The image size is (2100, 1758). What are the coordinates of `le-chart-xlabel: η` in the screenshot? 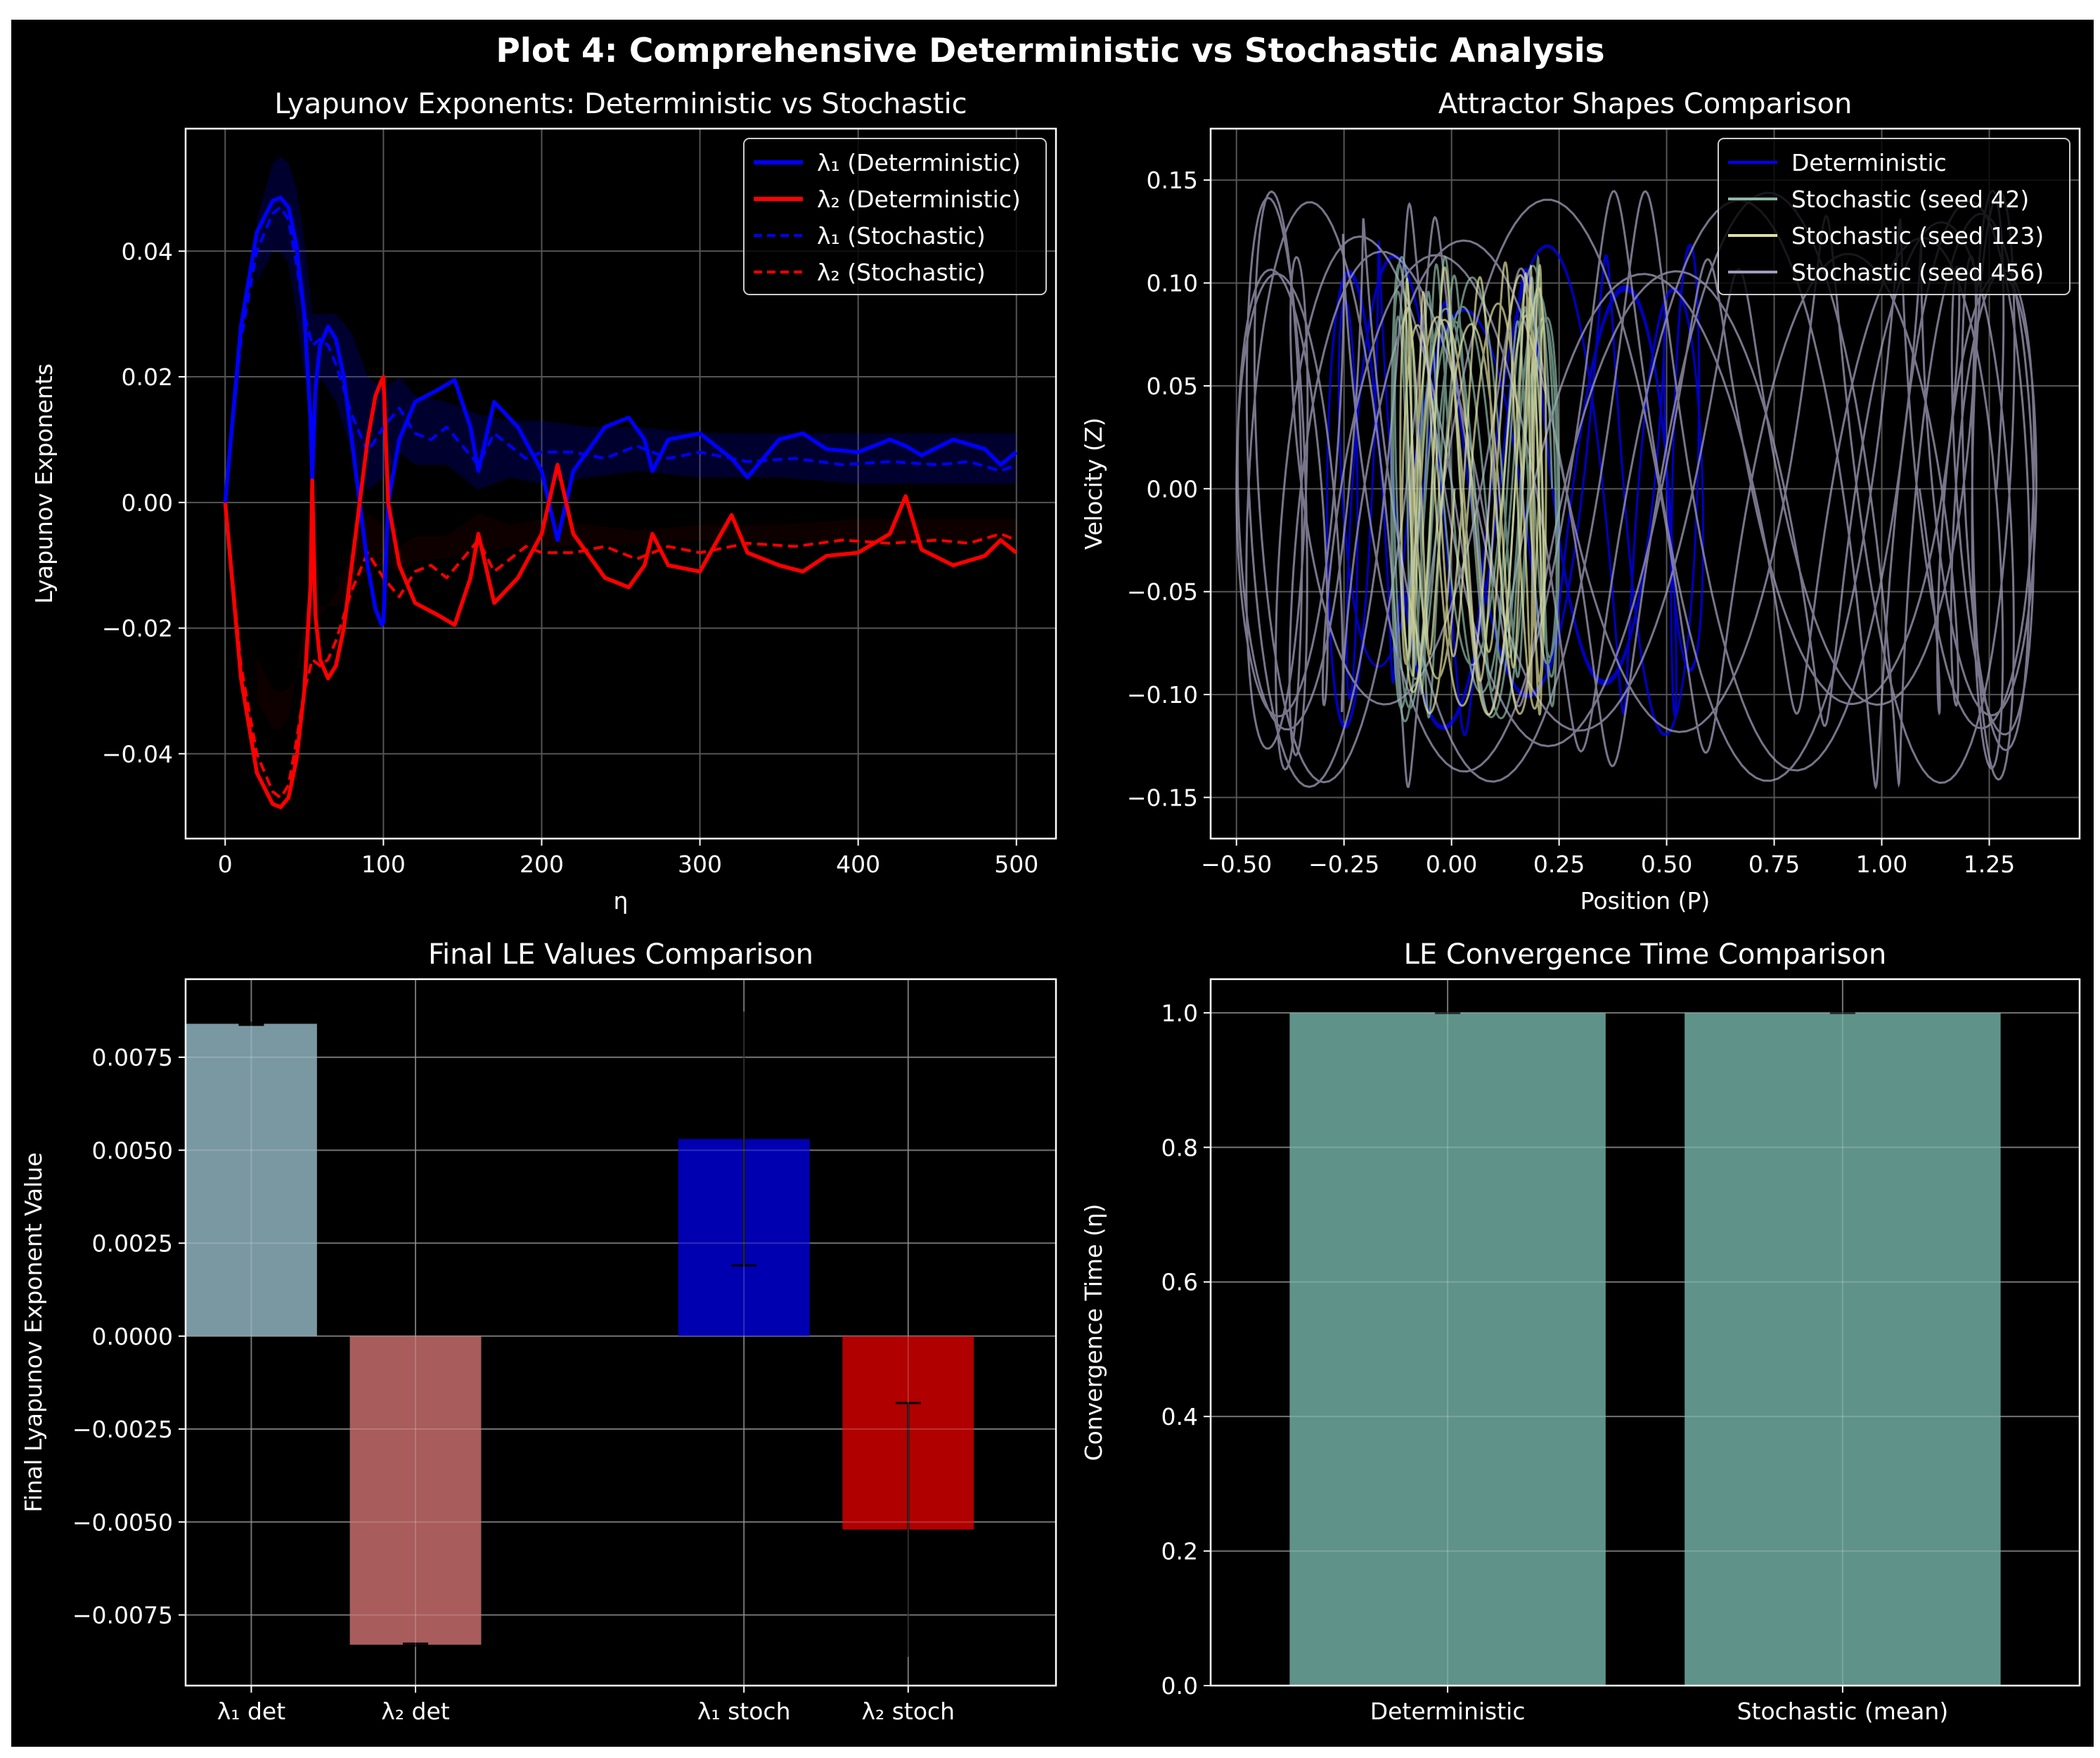 It's located at (621, 901).